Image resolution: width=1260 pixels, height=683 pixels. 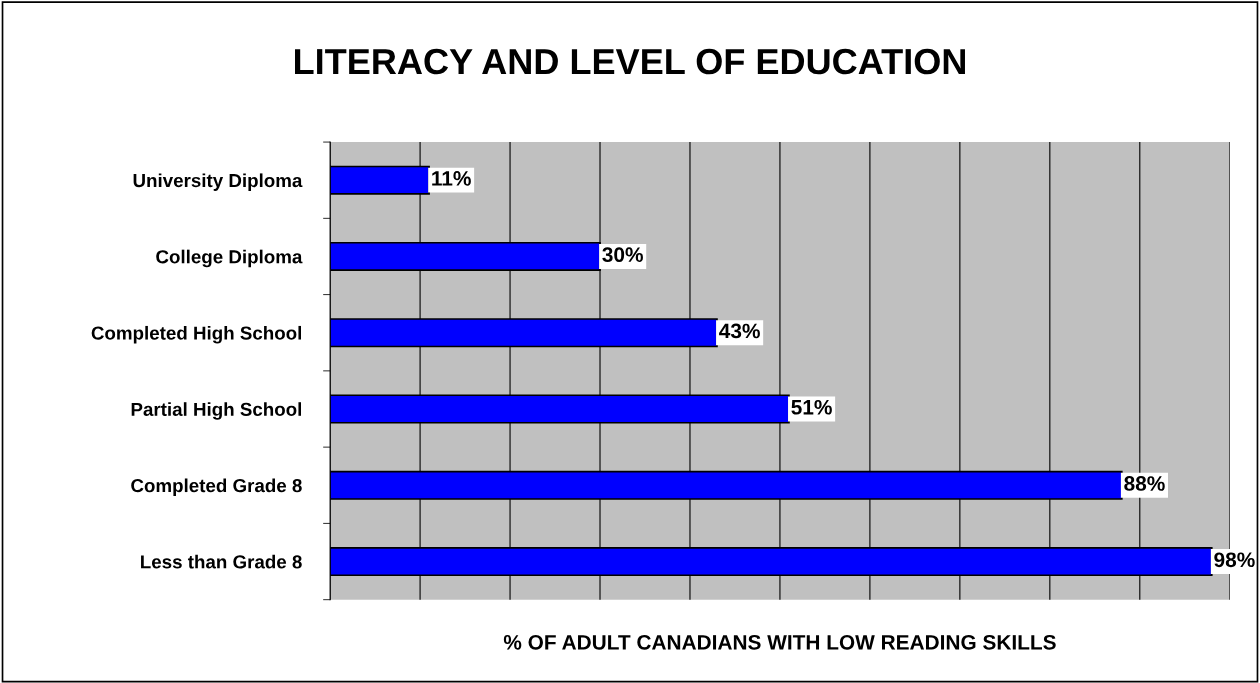 What do you see at coordinates (811, 407) in the screenshot?
I see `data-label: 51%` at bounding box center [811, 407].